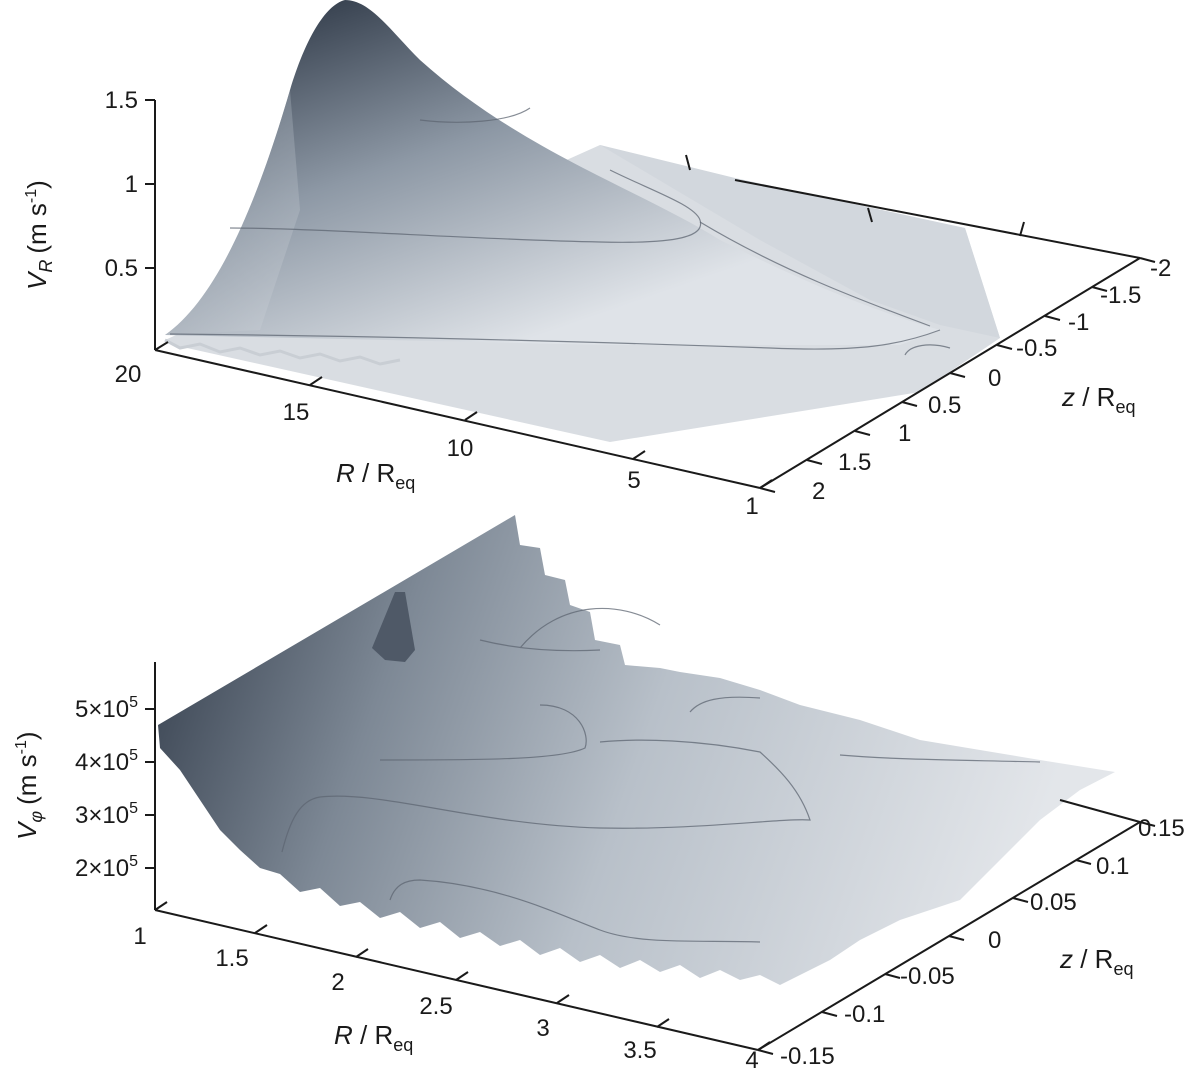  What do you see at coordinates (231, 958) in the screenshot?
I see `vphi-r-tick: 1.5` at bounding box center [231, 958].